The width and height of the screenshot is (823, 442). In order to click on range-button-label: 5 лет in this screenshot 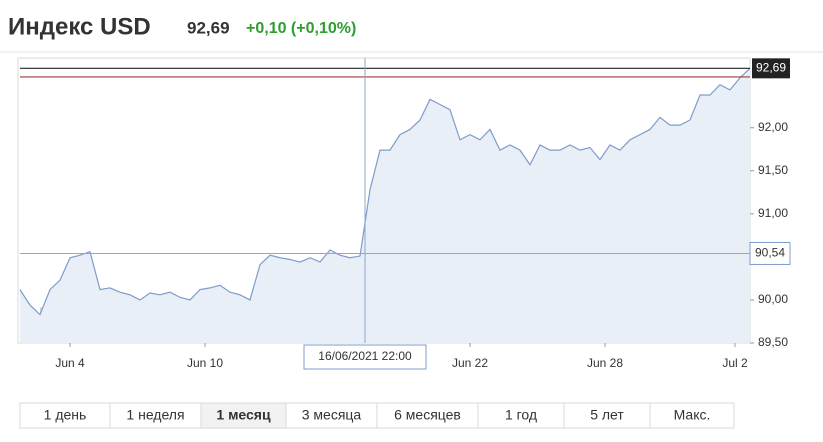, I will do `click(607, 415)`.